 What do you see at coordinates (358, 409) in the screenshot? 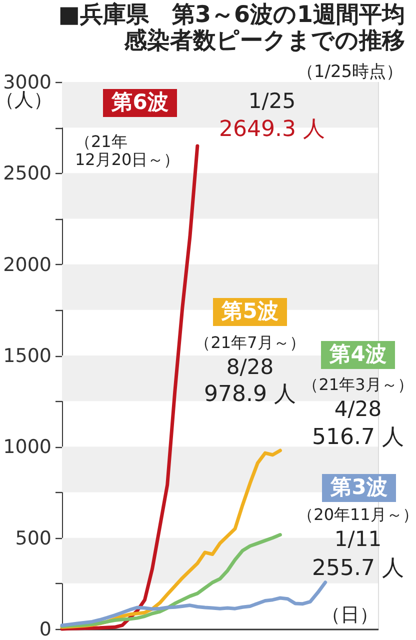
I see `annotation: 4/28` at bounding box center [358, 409].